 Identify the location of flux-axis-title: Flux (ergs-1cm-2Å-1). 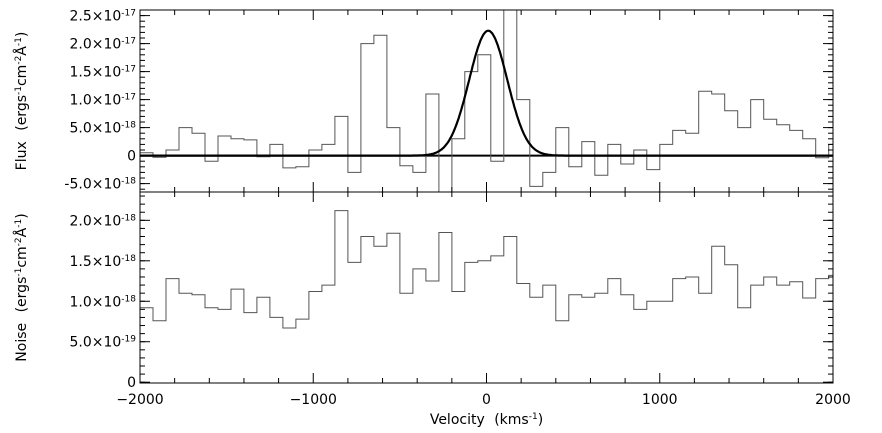
(21, 101).